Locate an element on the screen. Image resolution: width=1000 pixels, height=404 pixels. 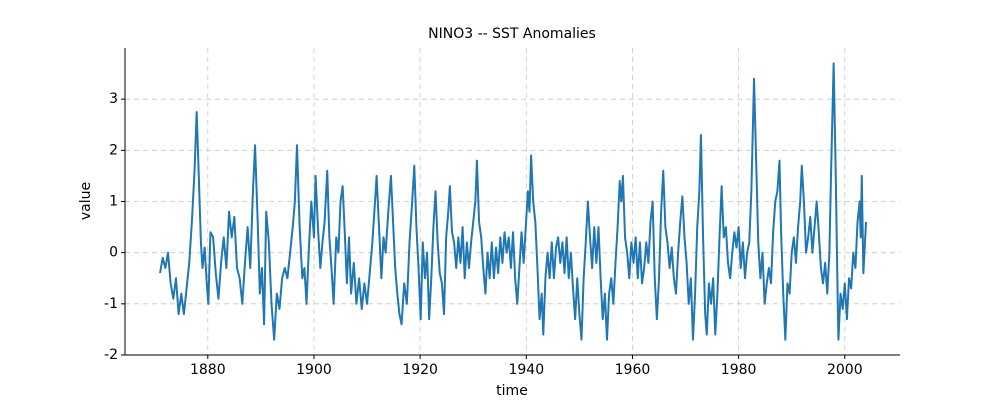
x-tick-label: 1880 is located at coordinates (208, 370).